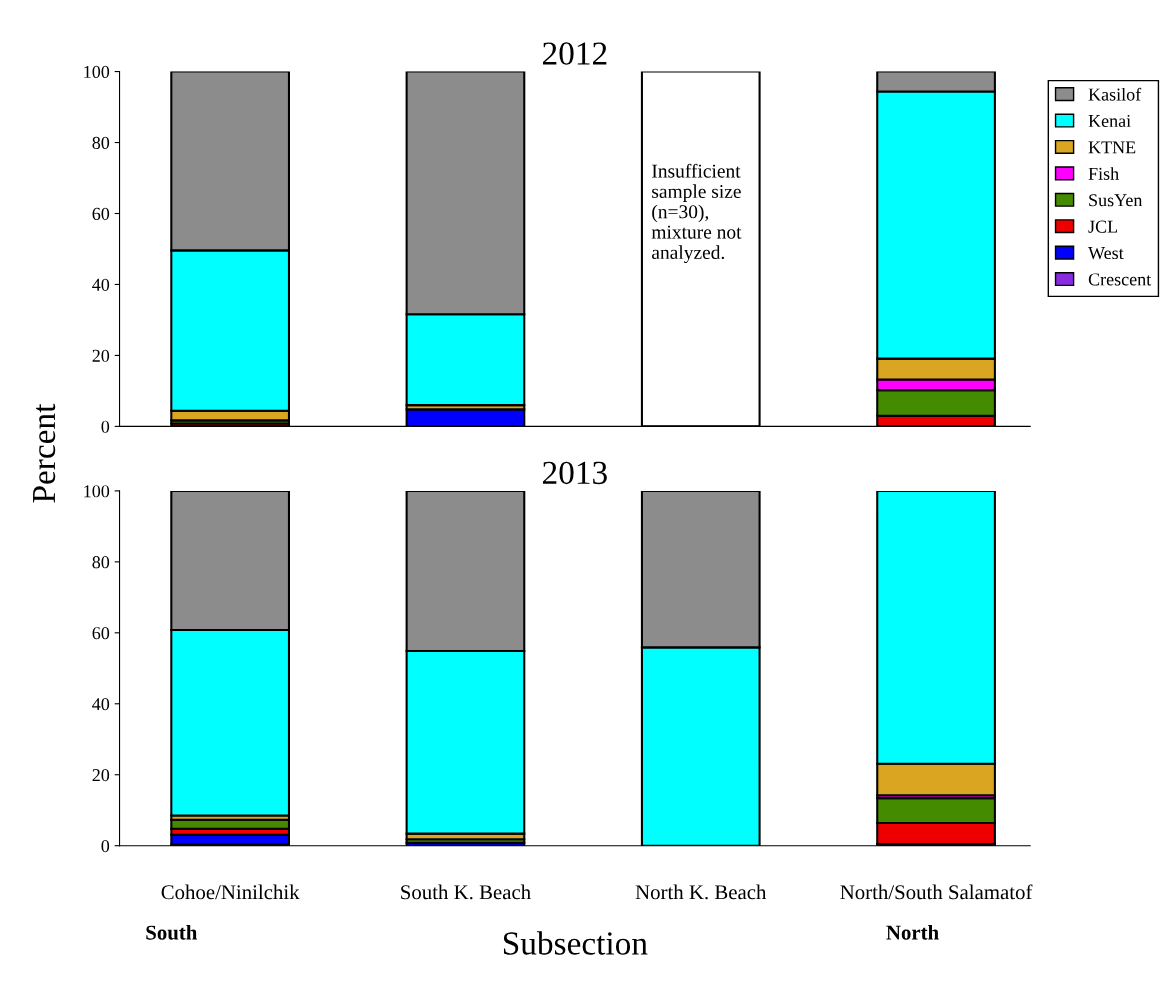 This screenshot has width=1172, height=1008. Describe the element at coordinates (172, 932) in the screenshot. I see `text: South` at that location.